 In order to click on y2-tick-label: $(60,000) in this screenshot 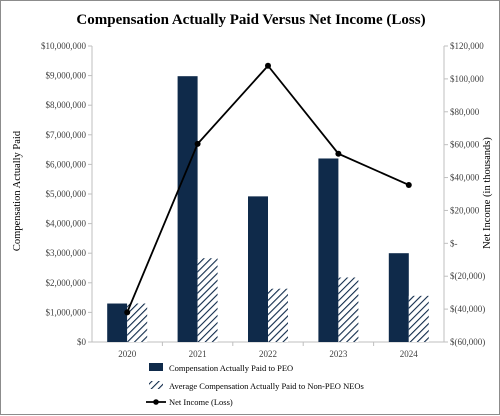, I will do `click(467, 342)`.